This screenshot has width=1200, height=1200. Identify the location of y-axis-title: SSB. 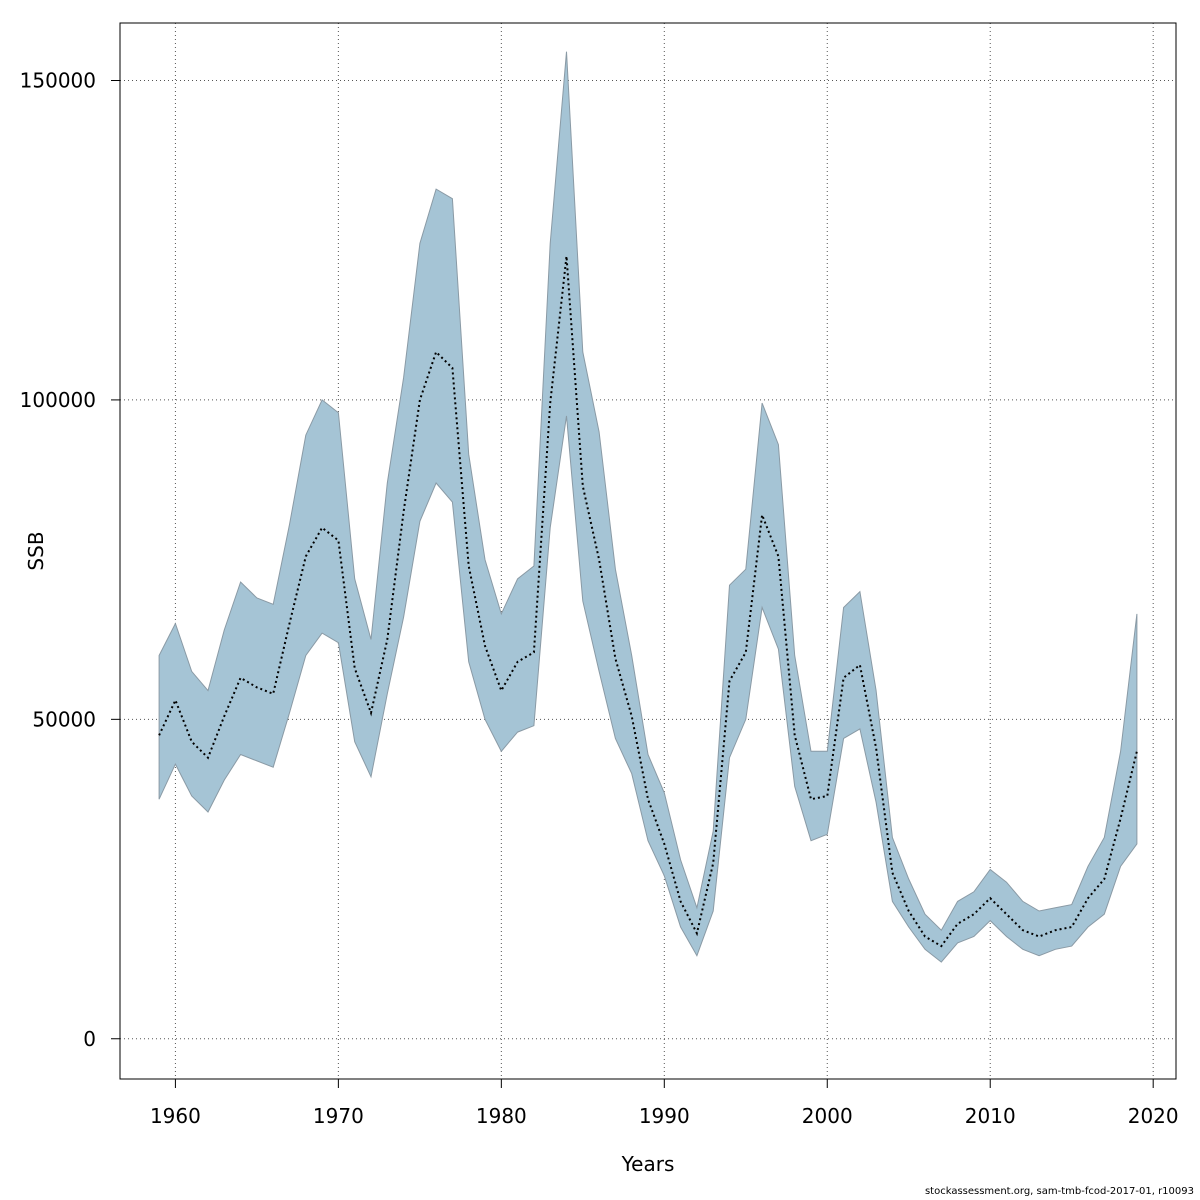
(36, 550).